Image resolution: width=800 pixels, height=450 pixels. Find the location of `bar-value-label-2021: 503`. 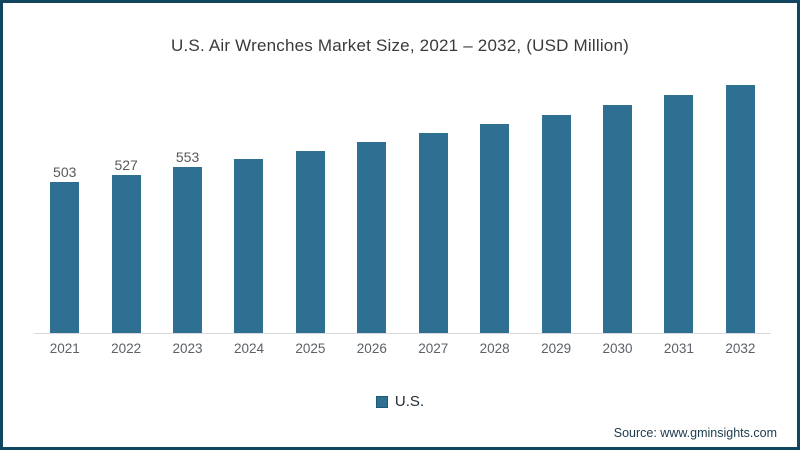

bar-value-label-2021: 503 is located at coordinates (65, 172).